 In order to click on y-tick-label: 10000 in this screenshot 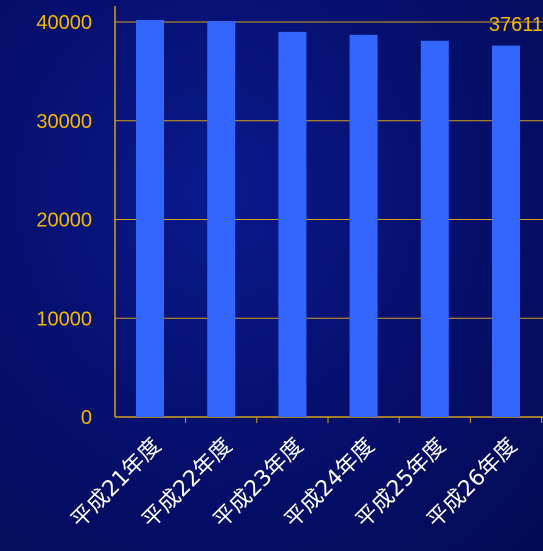, I will do `click(64, 319)`.